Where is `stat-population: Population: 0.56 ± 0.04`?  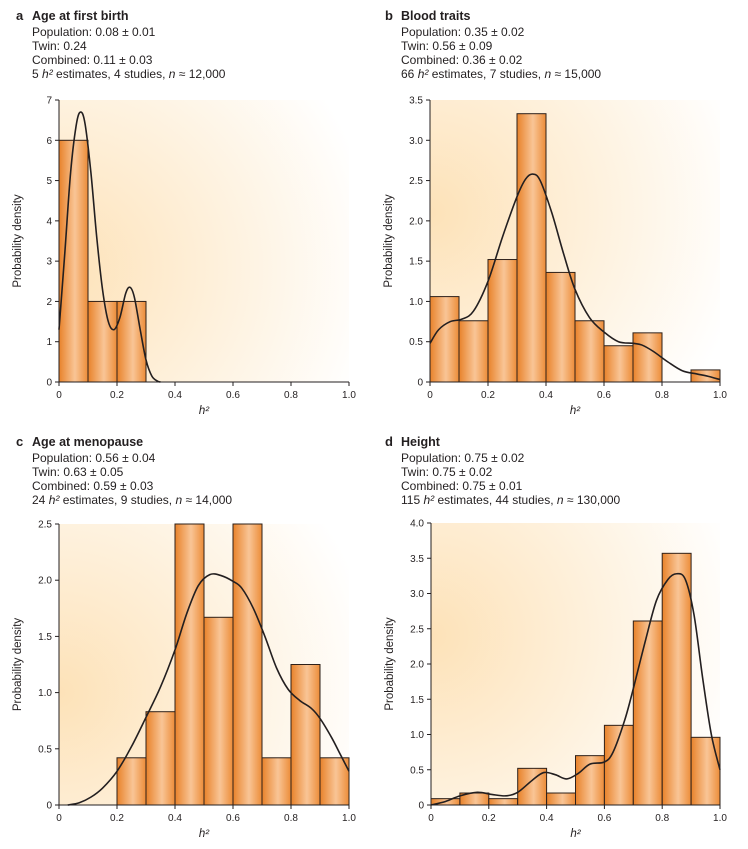 stat-population: Population: 0.56 ± 0.04 is located at coordinates (94, 458).